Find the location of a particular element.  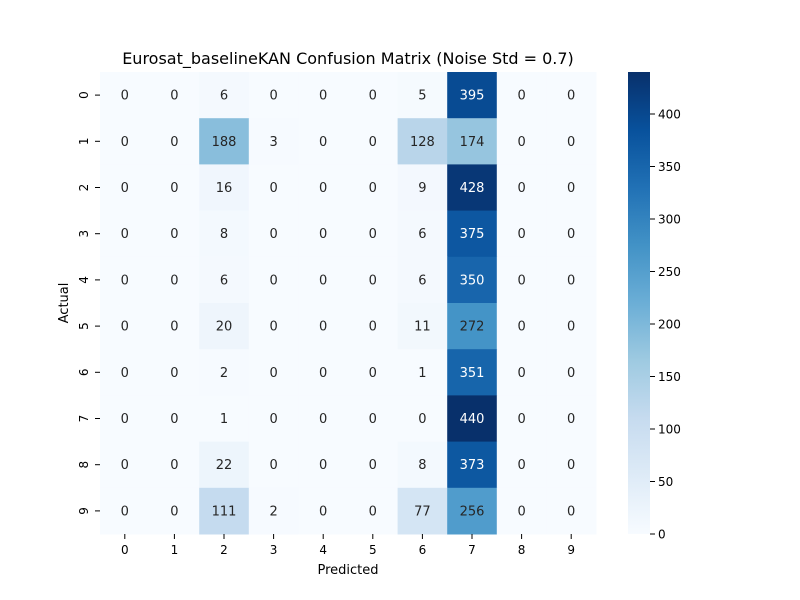

cell-value-9-0: 0 is located at coordinates (125, 511).